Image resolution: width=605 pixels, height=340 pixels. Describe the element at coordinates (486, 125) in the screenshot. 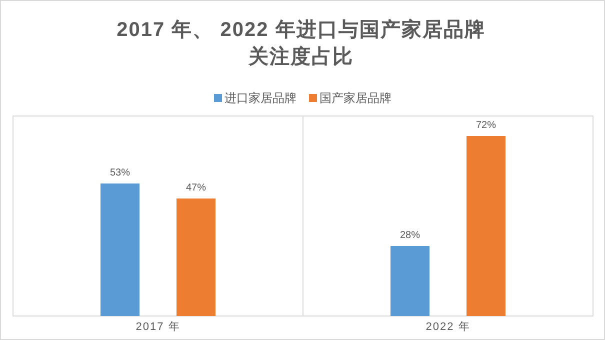

I see `data-label: 72%` at that location.